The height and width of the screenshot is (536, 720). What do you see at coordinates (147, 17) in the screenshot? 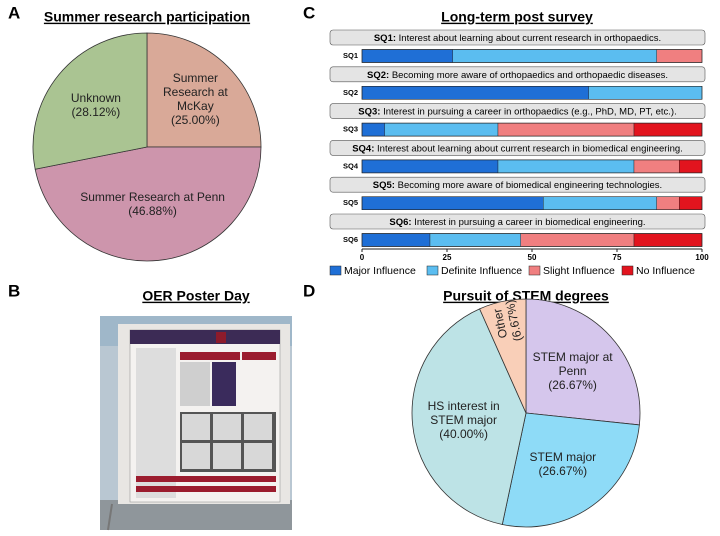
I see `chart-title: Summer research participation` at bounding box center [147, 17].